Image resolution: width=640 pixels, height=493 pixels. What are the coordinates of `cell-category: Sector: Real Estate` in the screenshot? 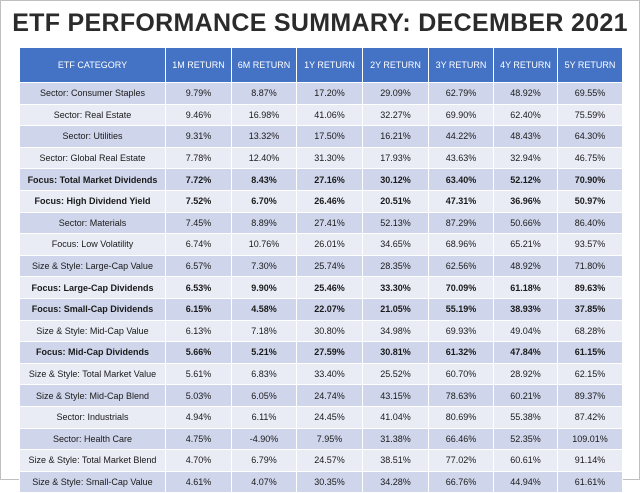 It's located at (92, 115).